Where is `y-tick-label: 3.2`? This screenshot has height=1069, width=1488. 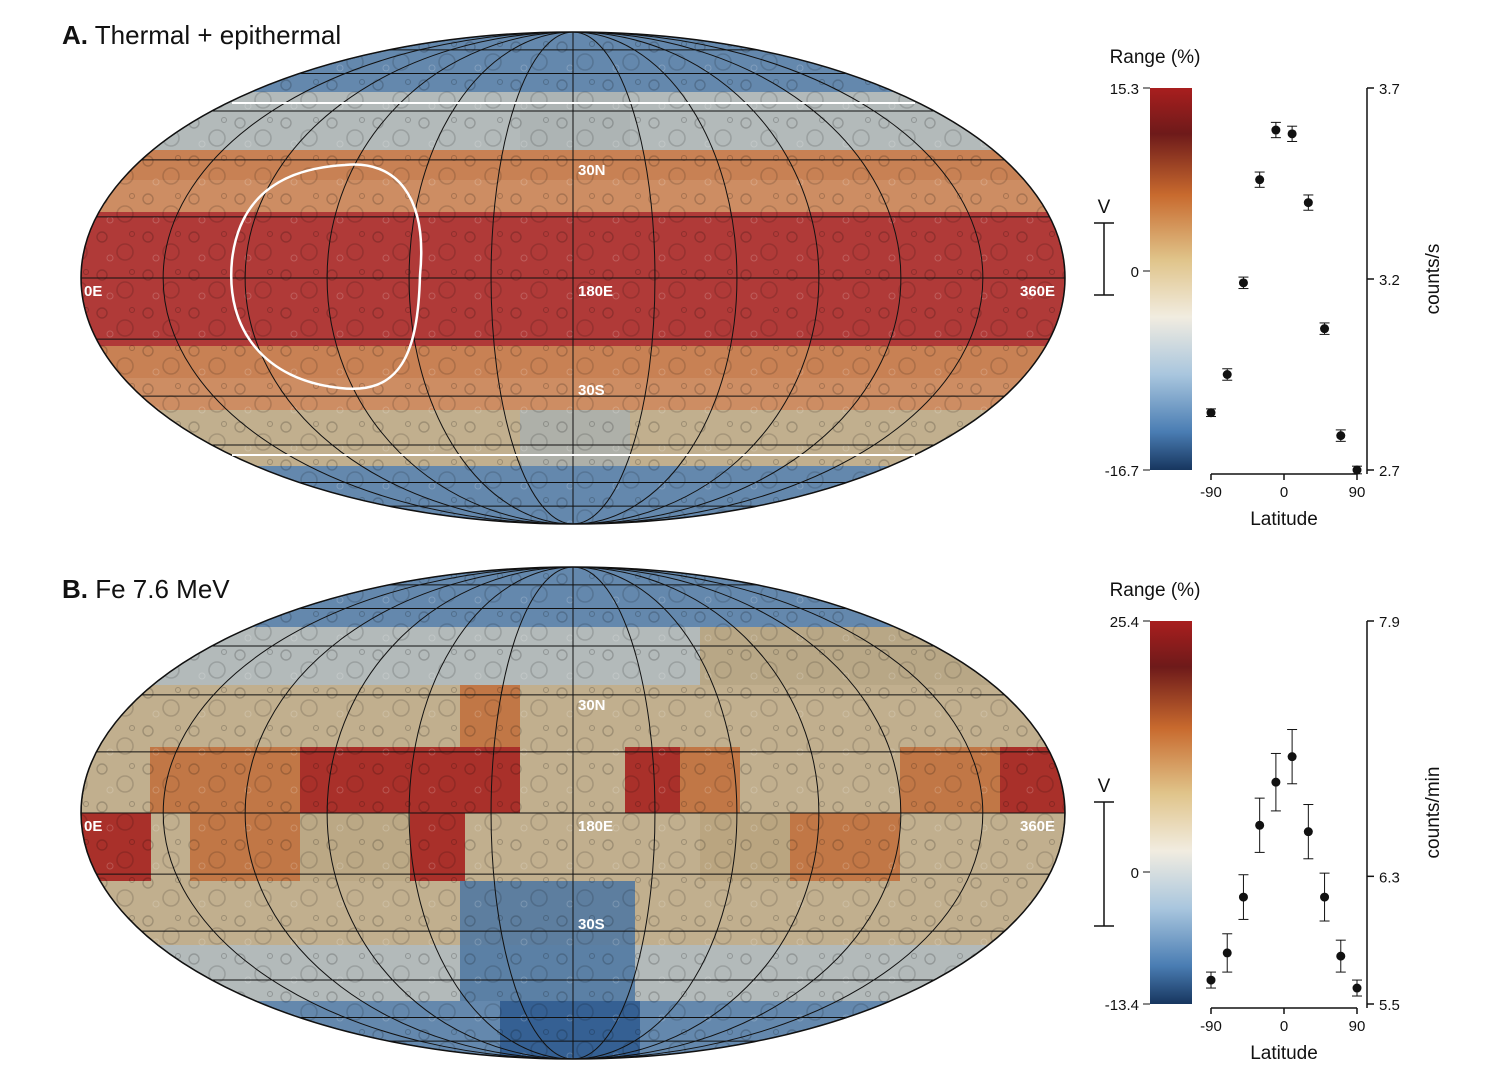 y-tick-label: 3.2 is located at coordinates (1389, 280).